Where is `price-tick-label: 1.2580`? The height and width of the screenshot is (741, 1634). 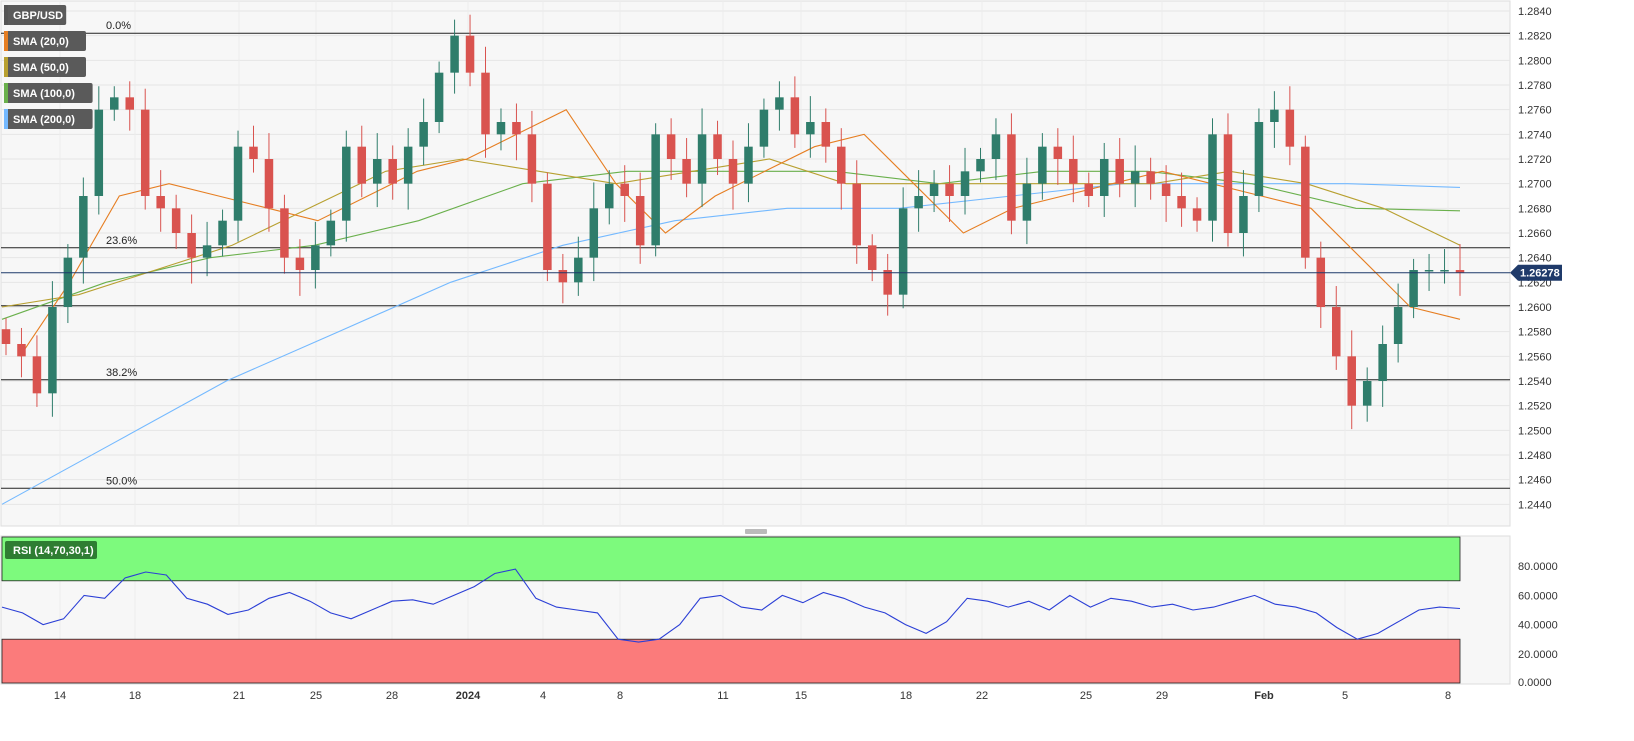
price-tick-label: 1.2580 is located at coordinates (1535, 333).